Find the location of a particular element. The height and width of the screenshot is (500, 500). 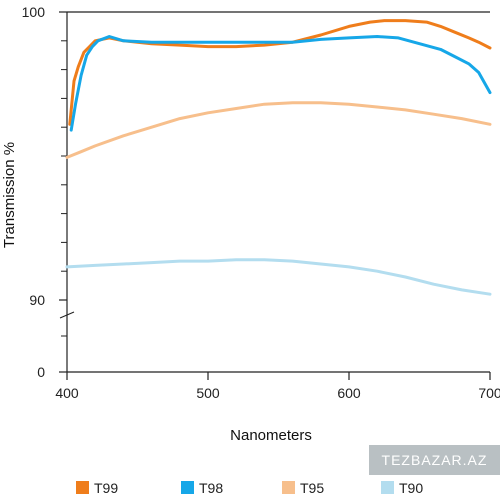

y-tick-label: 90 is located at coordinates (37, 300).